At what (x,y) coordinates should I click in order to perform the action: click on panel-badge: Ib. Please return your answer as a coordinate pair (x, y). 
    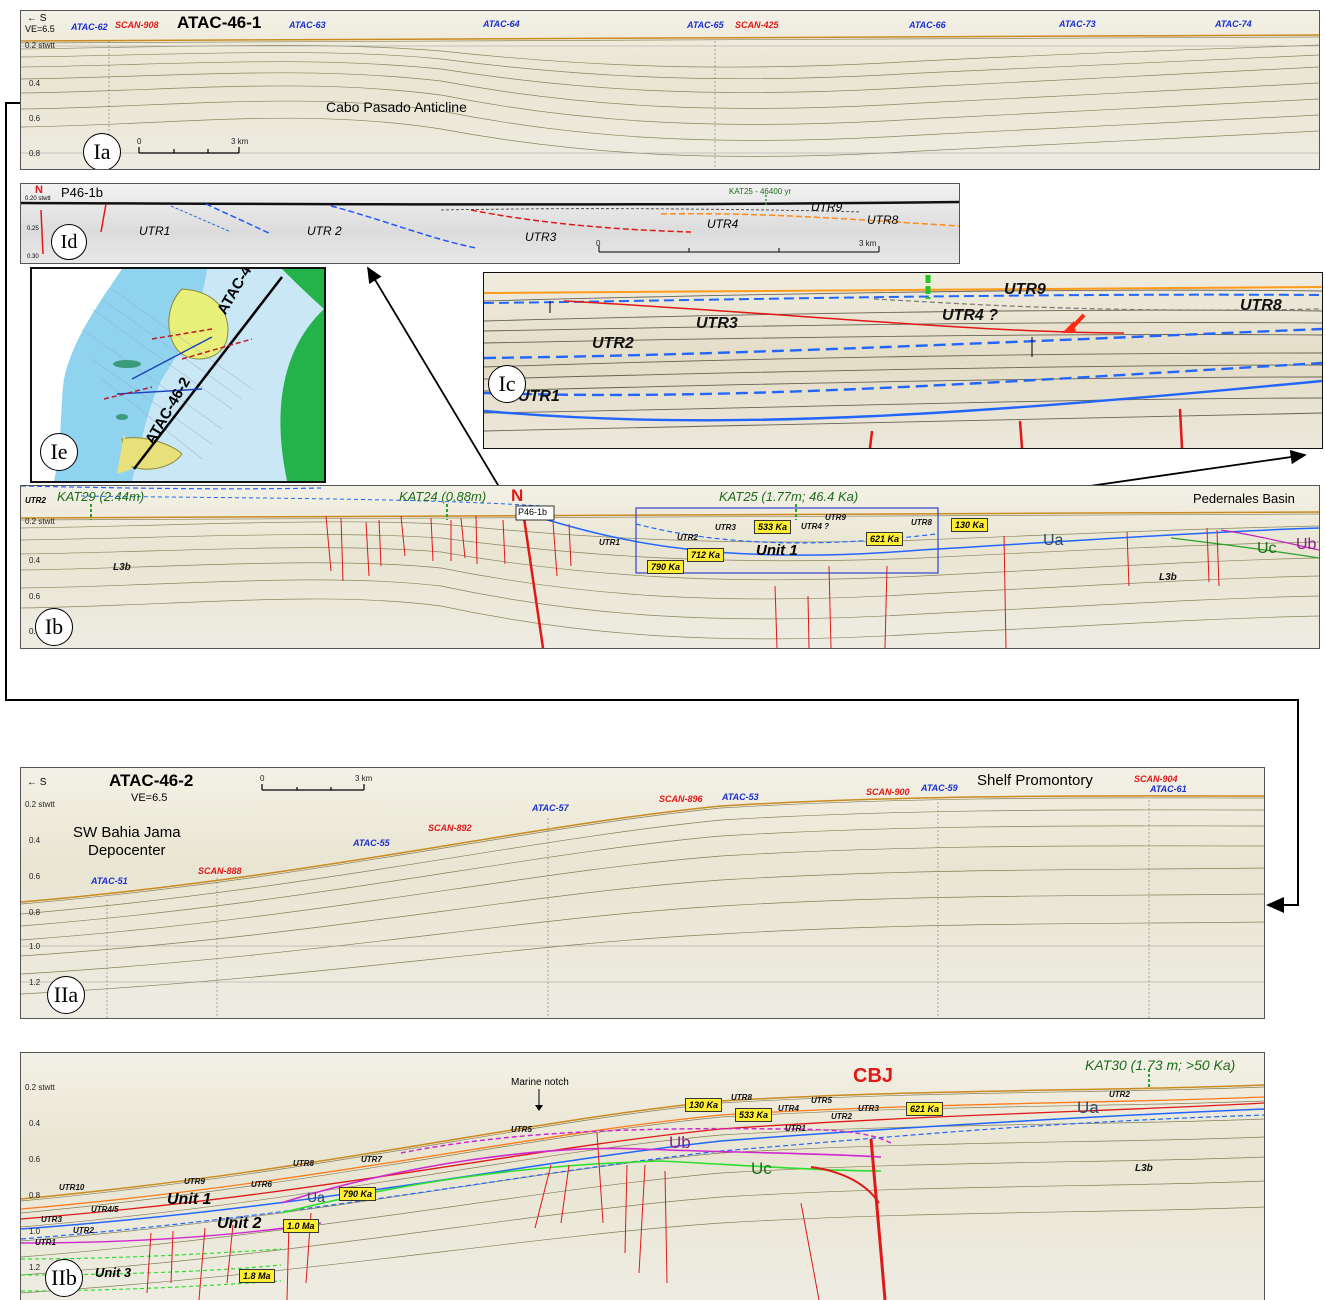
    Looking at the image, I should click on (54, 627).